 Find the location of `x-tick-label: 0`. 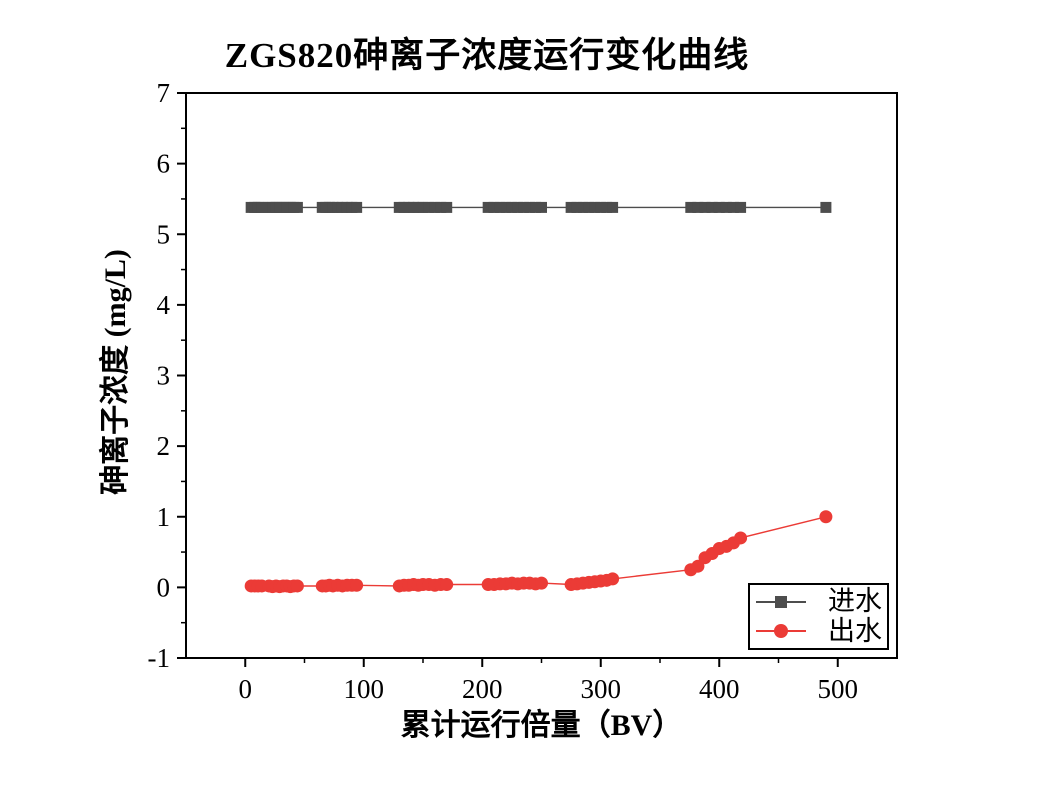

x-tick-label: 0 is located at coordinates (246, 689).